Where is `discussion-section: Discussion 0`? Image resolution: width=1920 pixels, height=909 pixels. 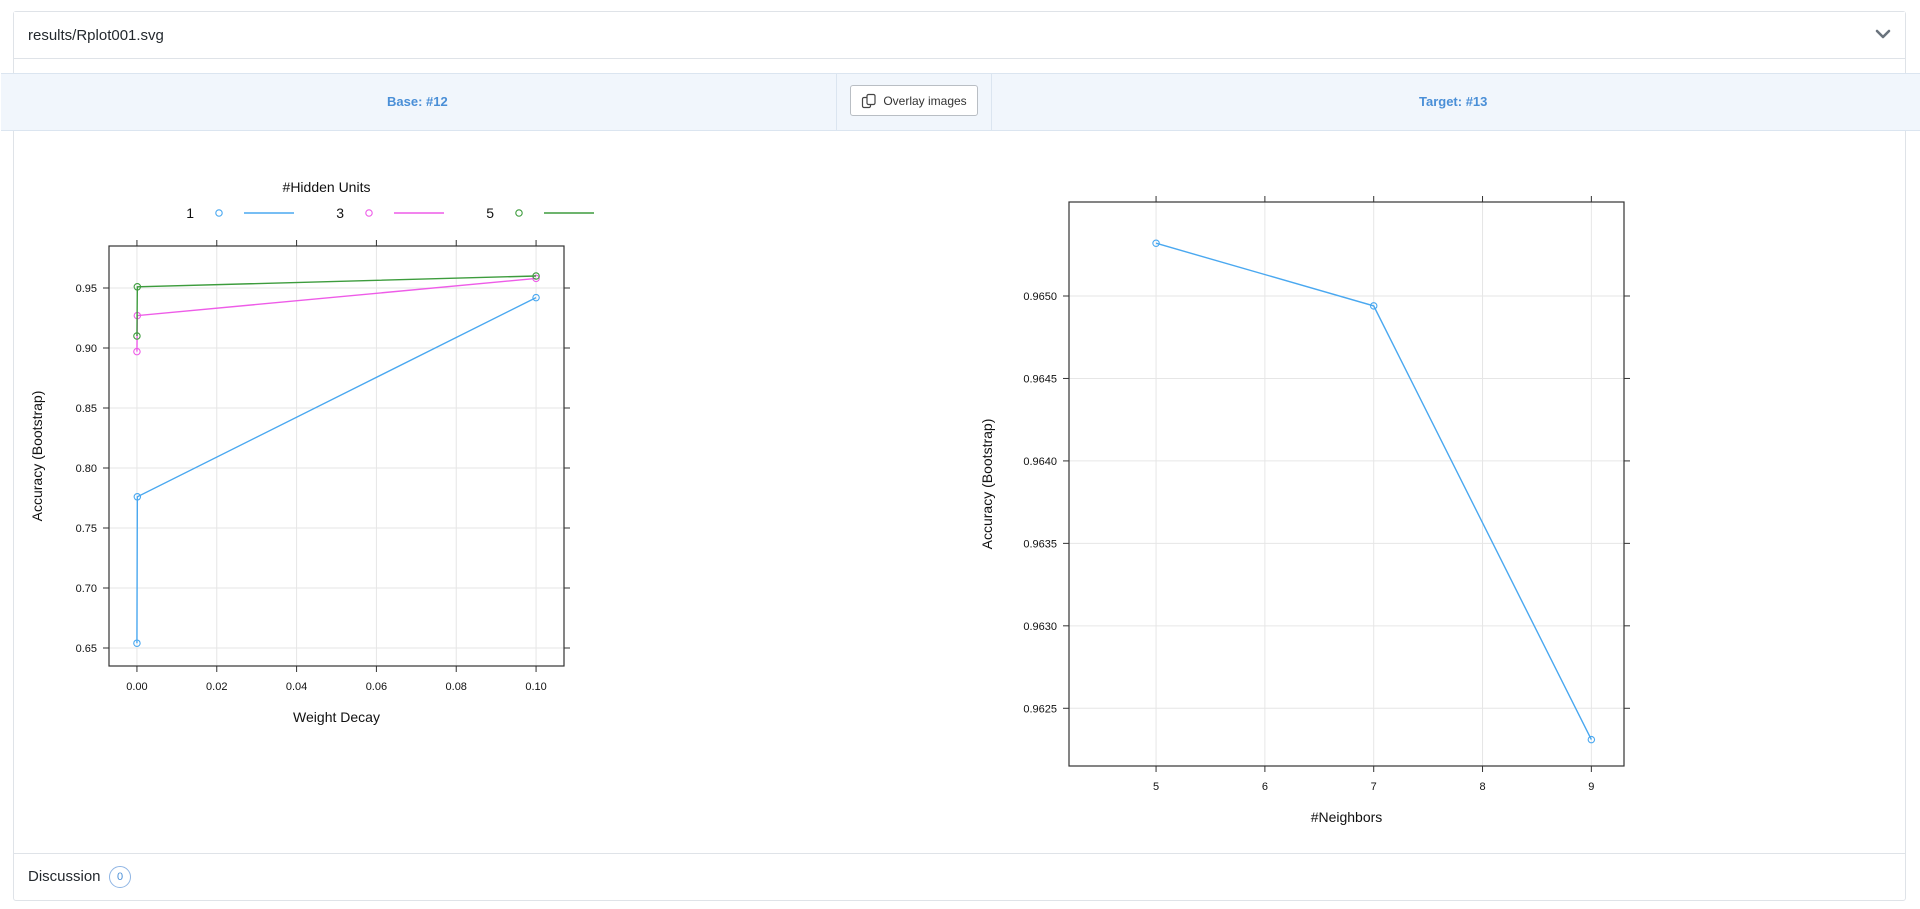 discussion-section: Discussion 0 is located at coordinates (959, 877).